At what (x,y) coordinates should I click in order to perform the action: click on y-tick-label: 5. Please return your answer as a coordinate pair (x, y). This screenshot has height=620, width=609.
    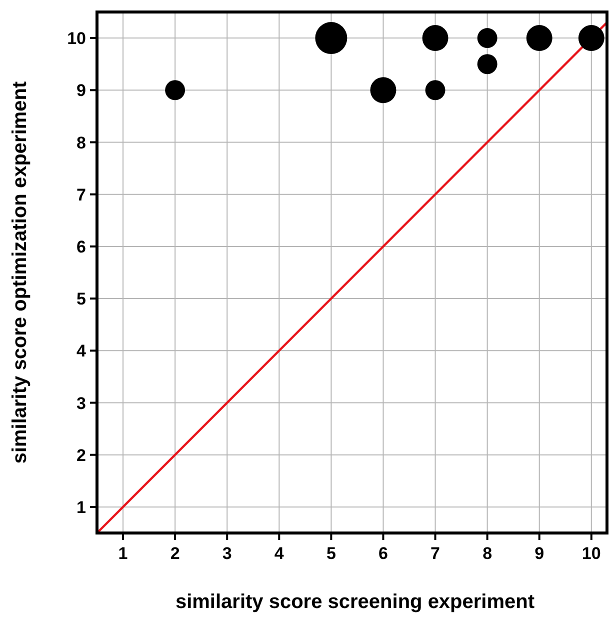
    Looking at the image, I should click on (81, 299).